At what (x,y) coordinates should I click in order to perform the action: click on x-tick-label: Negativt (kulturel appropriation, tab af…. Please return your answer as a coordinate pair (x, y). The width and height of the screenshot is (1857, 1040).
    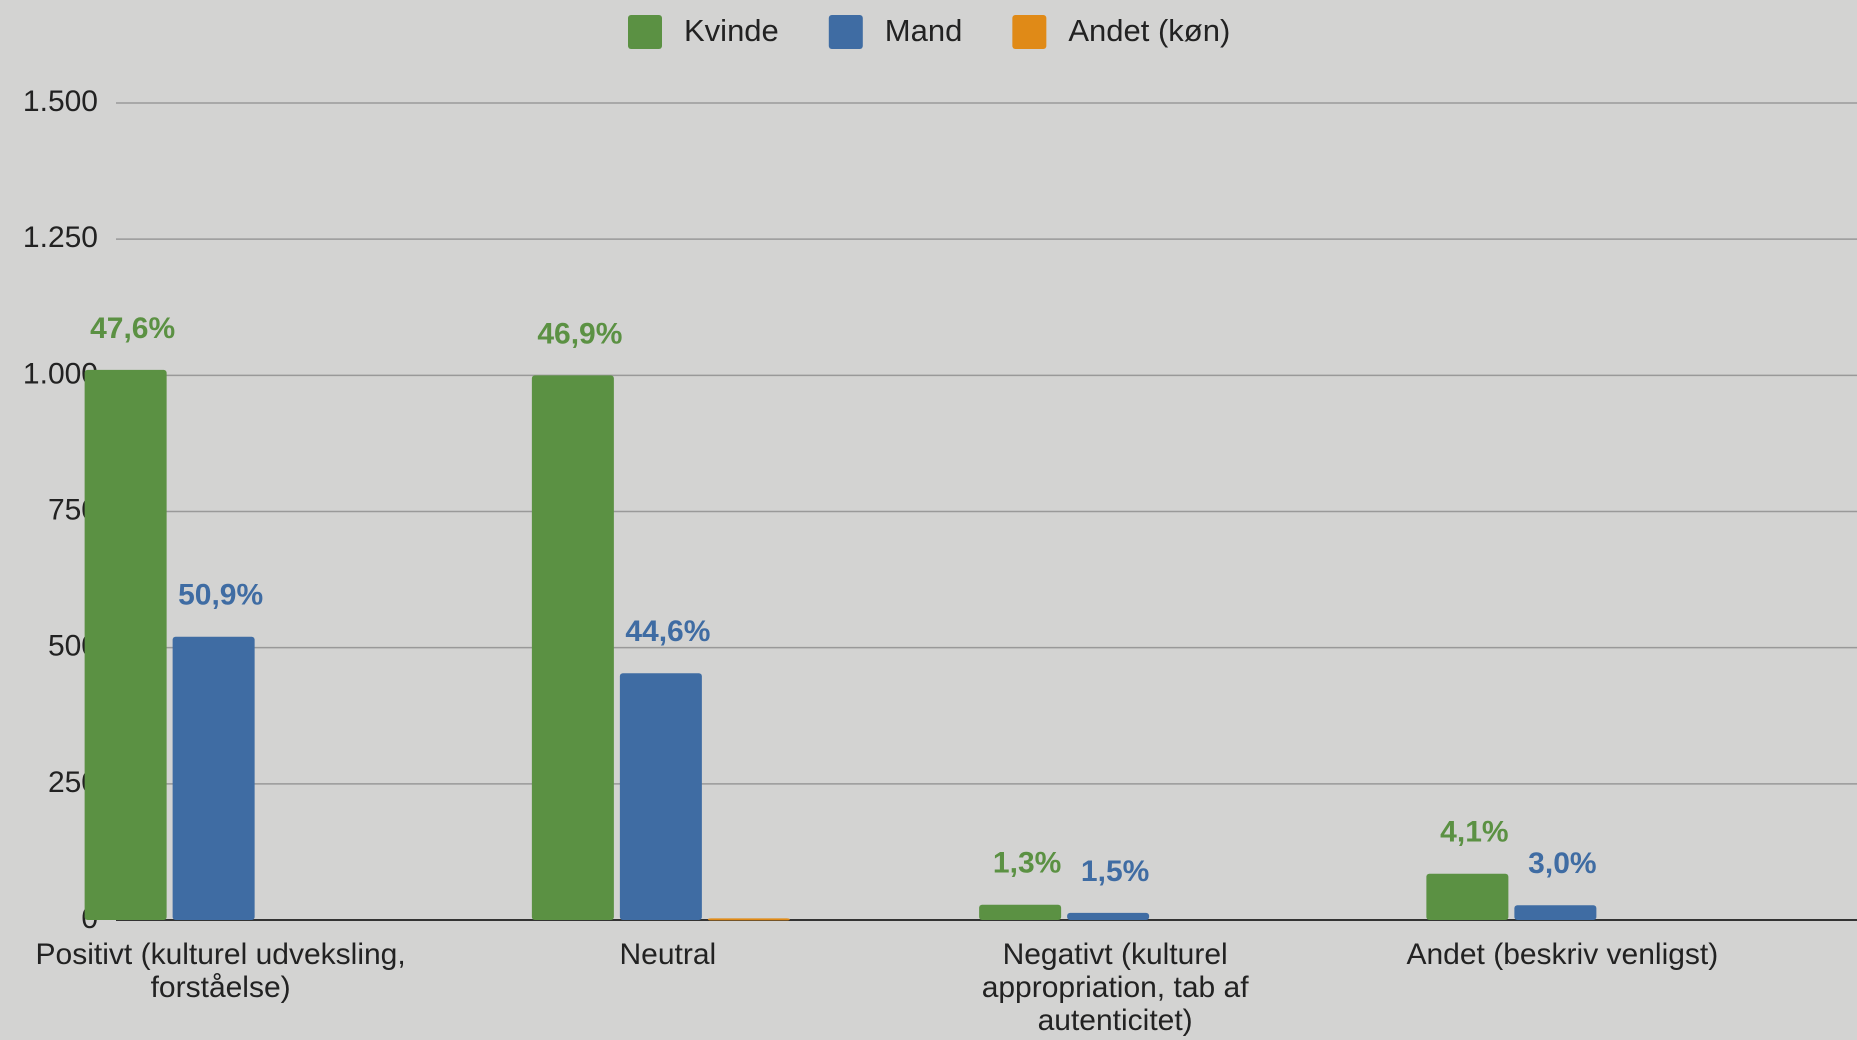
    Looking at the image, I should click on (1115, 987).